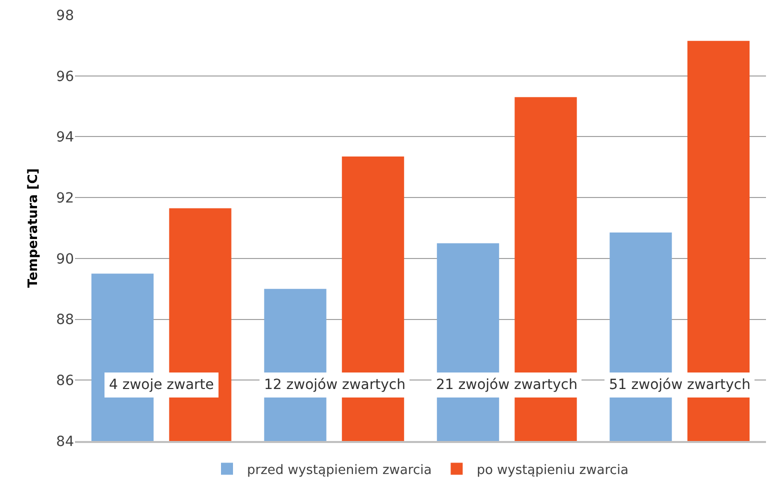  What do you see at coordinates (65, 381) in the screenshot?
I see `y-tick-label: 86` at bounding box center [65, 381].